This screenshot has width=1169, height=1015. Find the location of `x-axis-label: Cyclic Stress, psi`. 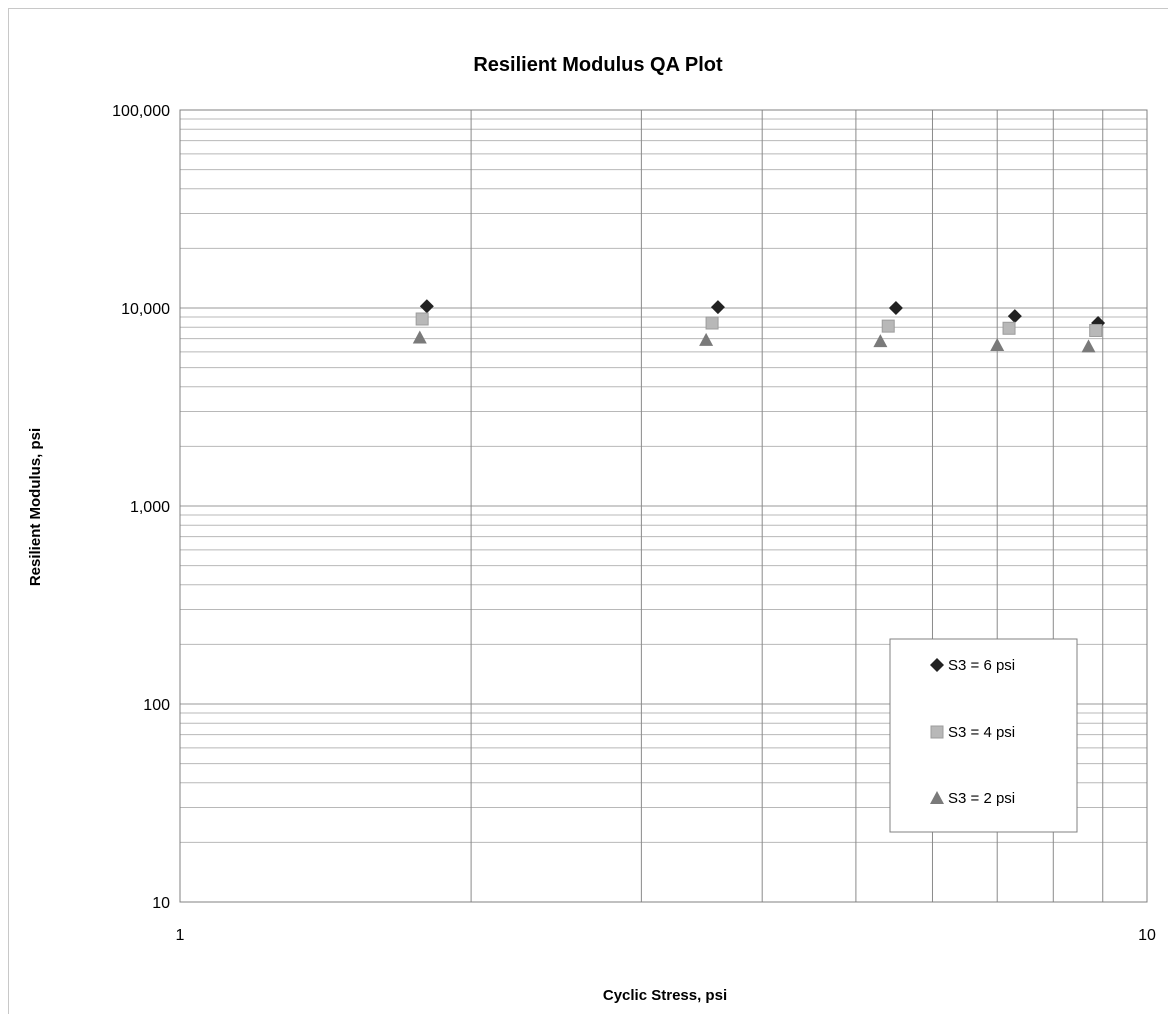

x-axis-label: Cyclic Stress, psi is located at coordinates (665, 995).